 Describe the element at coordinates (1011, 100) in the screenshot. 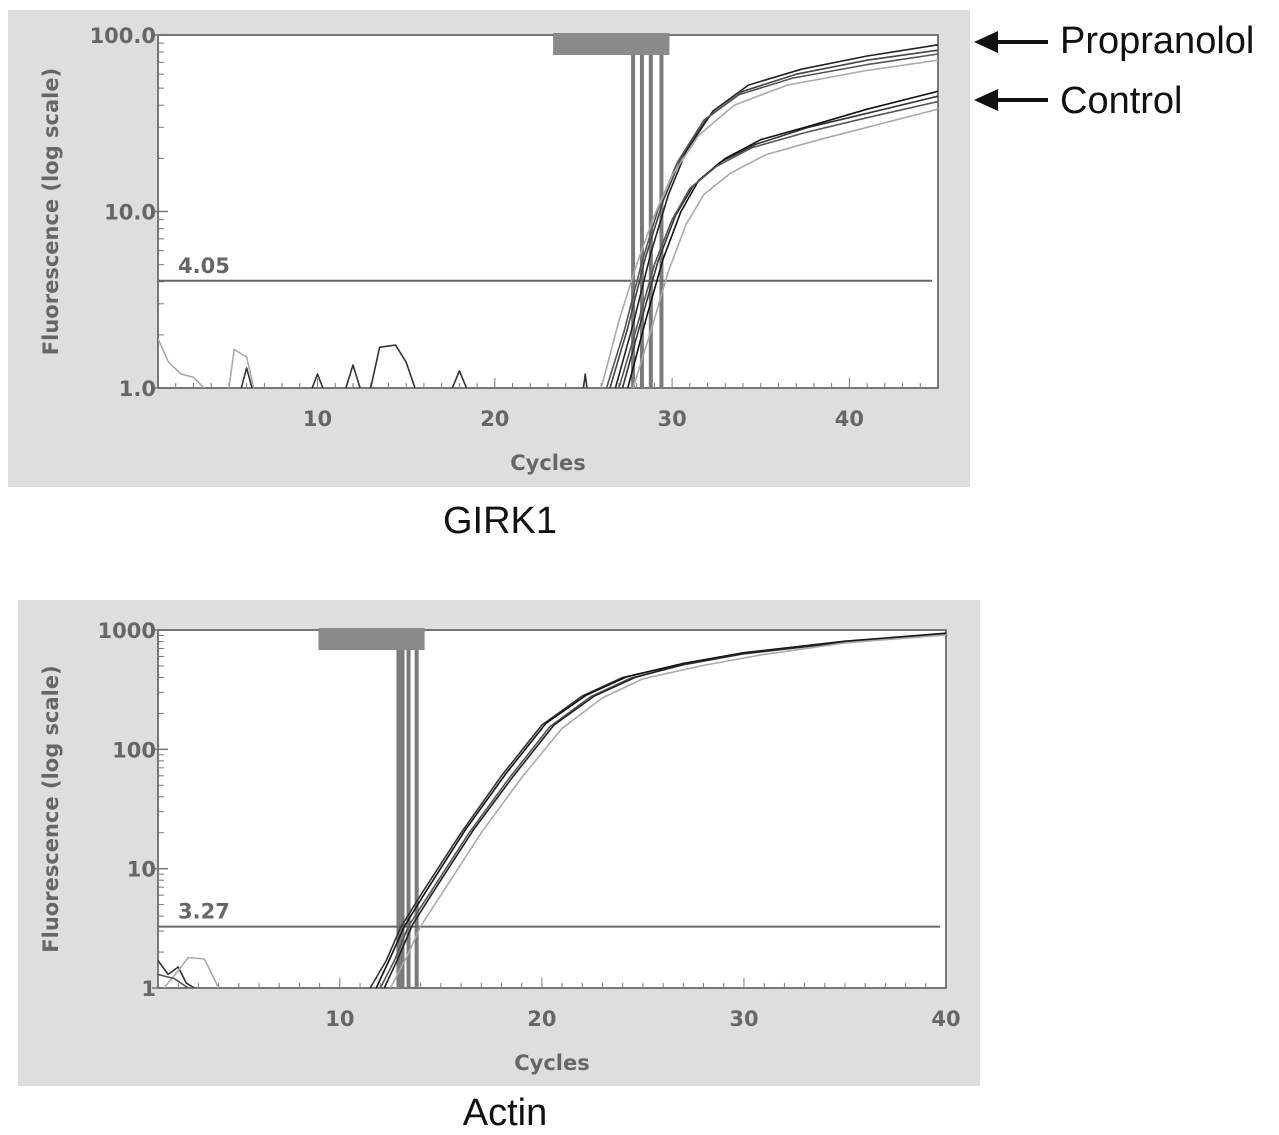

I see `control-arrow` at that location.